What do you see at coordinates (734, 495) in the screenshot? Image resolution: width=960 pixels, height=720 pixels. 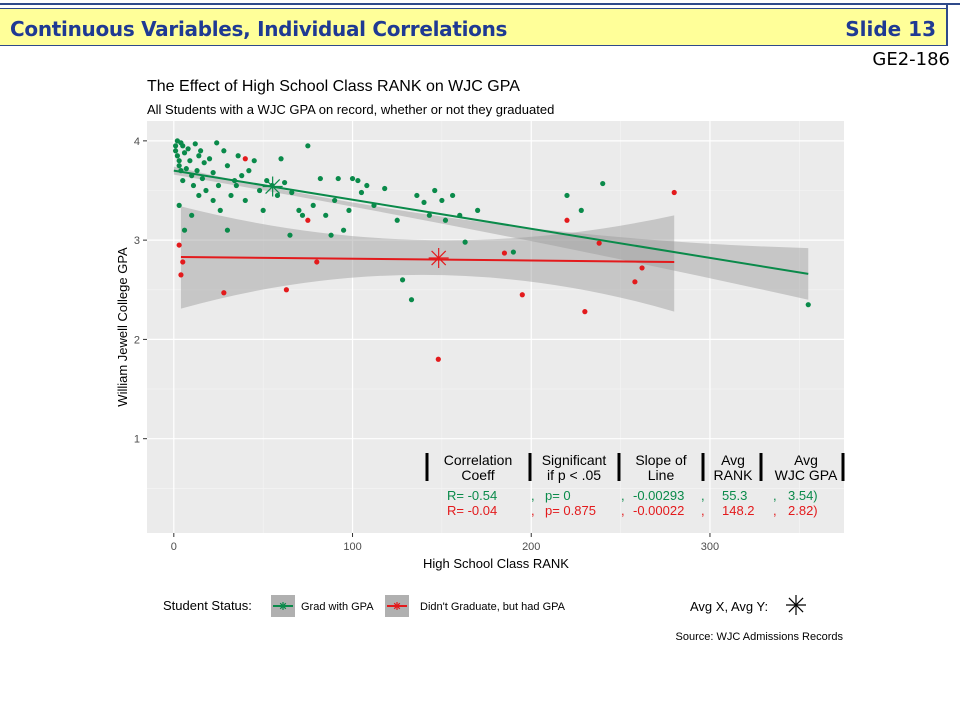 I see `table-cell: 55.3` at bounding box center [734, 495].